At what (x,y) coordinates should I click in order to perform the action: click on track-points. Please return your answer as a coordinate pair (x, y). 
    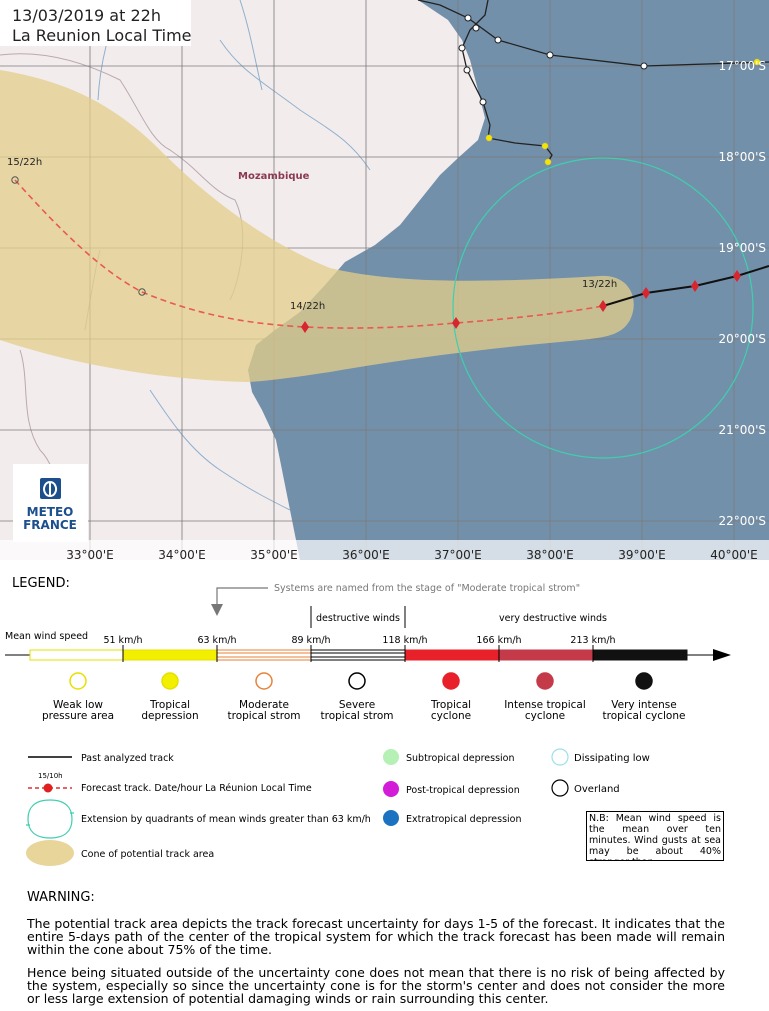
    Looking at the image, I should click on (553, 60).